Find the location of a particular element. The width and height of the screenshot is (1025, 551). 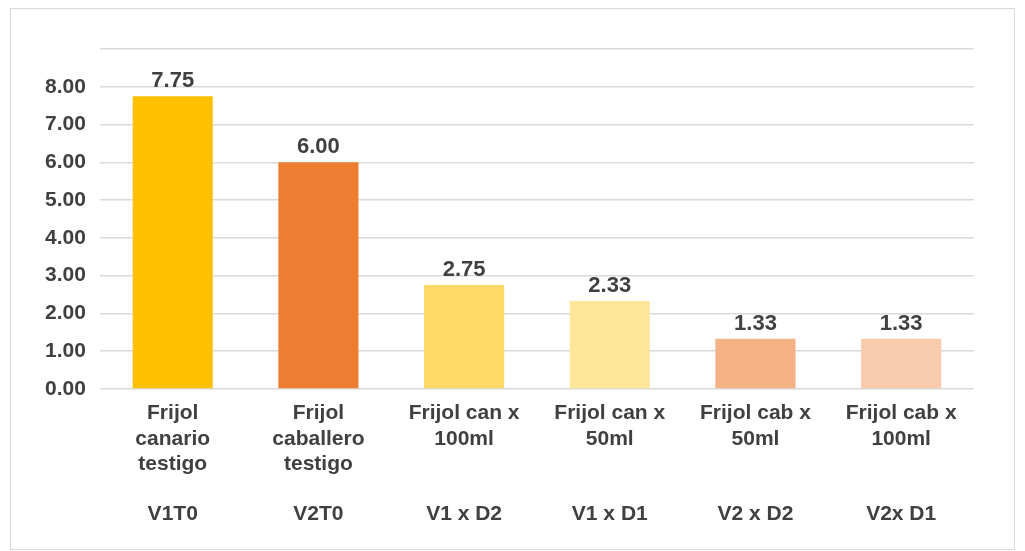

y-tick-label: 1.00 is located at coordinates (65, 350).